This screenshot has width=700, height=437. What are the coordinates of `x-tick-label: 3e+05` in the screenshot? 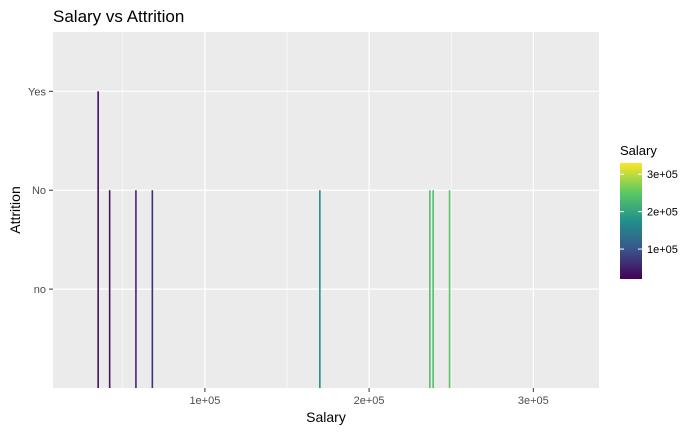 It's located at (533, 401).